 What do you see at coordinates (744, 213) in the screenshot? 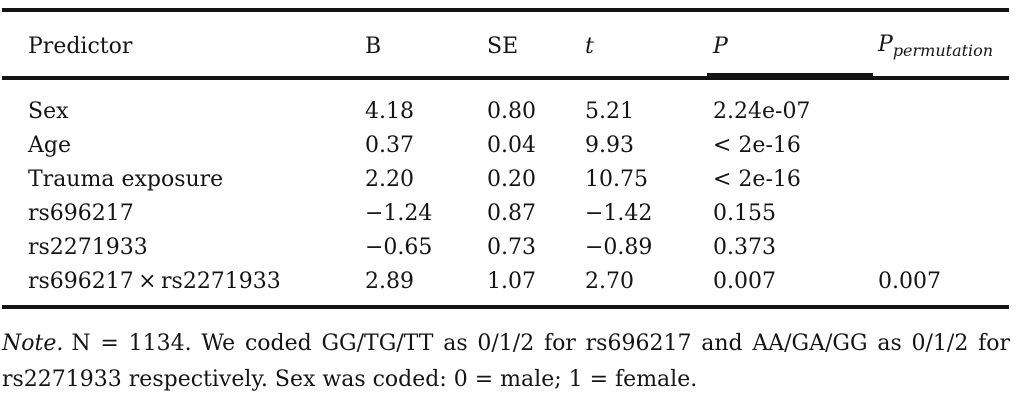
I see `cell-p: 0.155` at bounding box center [744, 213].